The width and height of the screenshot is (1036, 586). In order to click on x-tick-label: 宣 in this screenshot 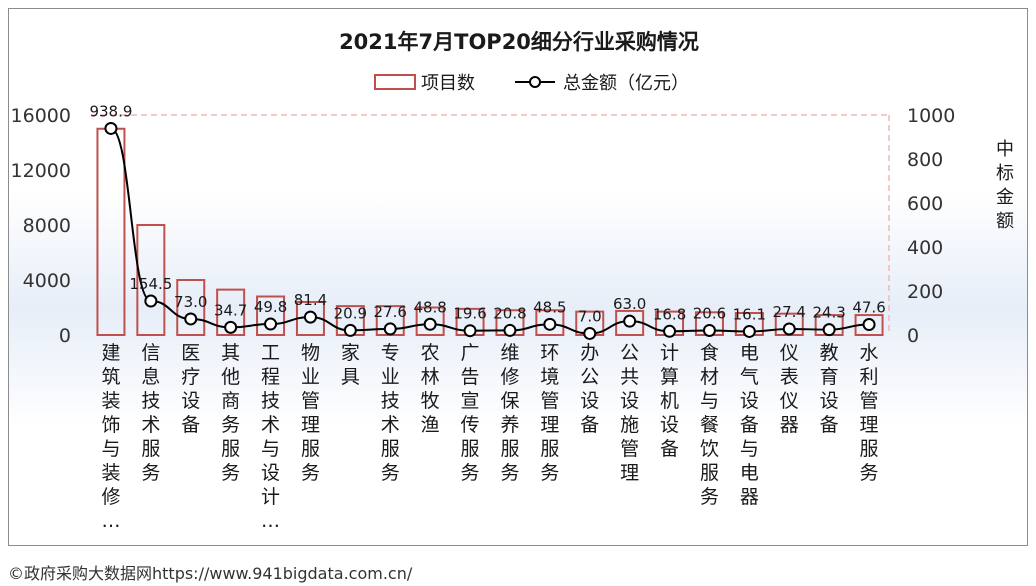, I will do `click(470, 401)`.